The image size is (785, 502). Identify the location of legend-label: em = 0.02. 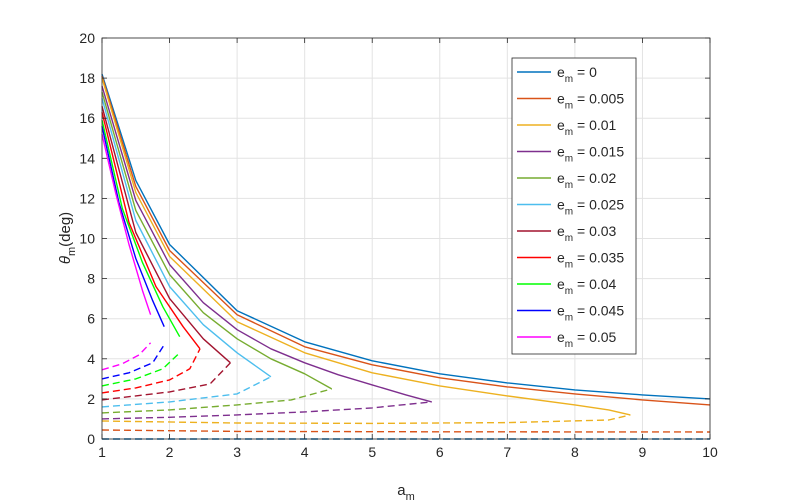
(587, 180).